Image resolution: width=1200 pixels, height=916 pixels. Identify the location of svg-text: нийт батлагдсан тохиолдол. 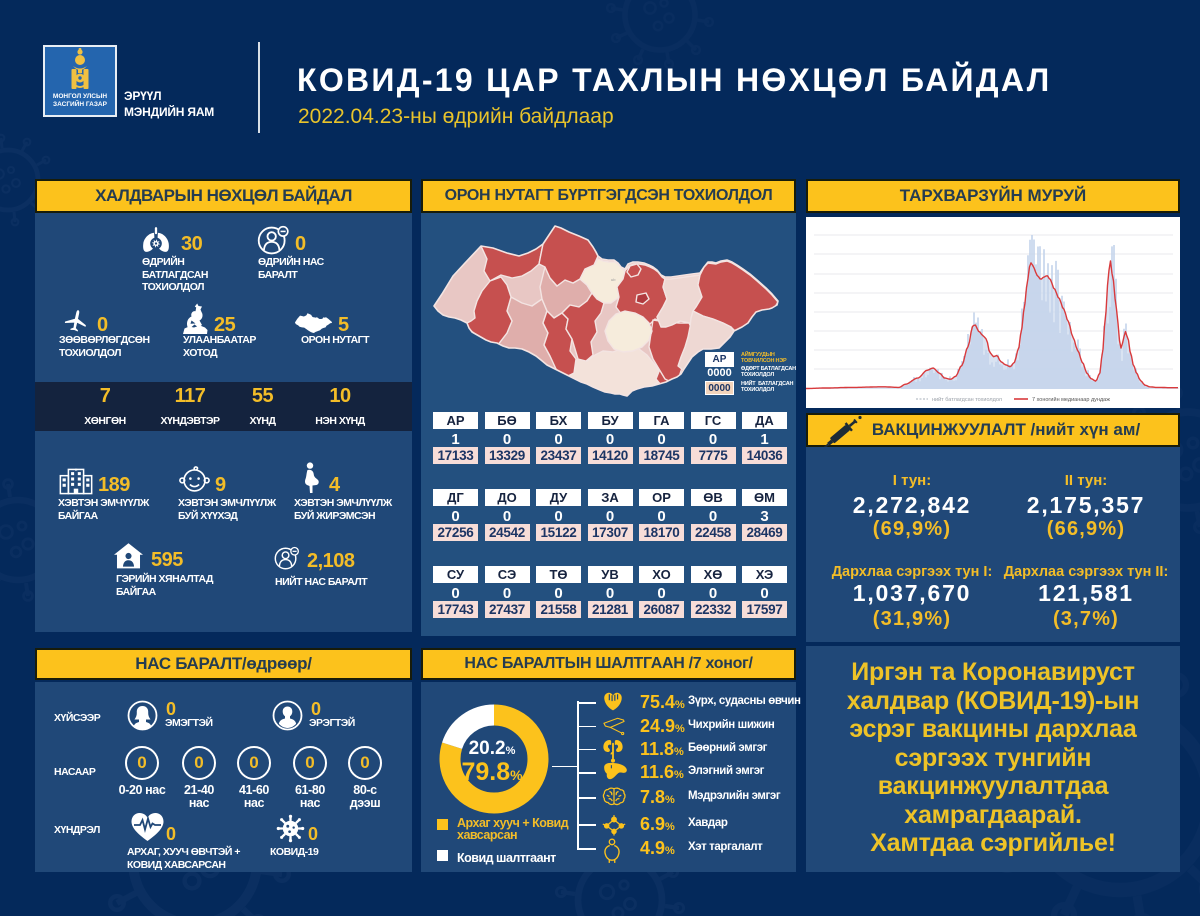
(967, 399).